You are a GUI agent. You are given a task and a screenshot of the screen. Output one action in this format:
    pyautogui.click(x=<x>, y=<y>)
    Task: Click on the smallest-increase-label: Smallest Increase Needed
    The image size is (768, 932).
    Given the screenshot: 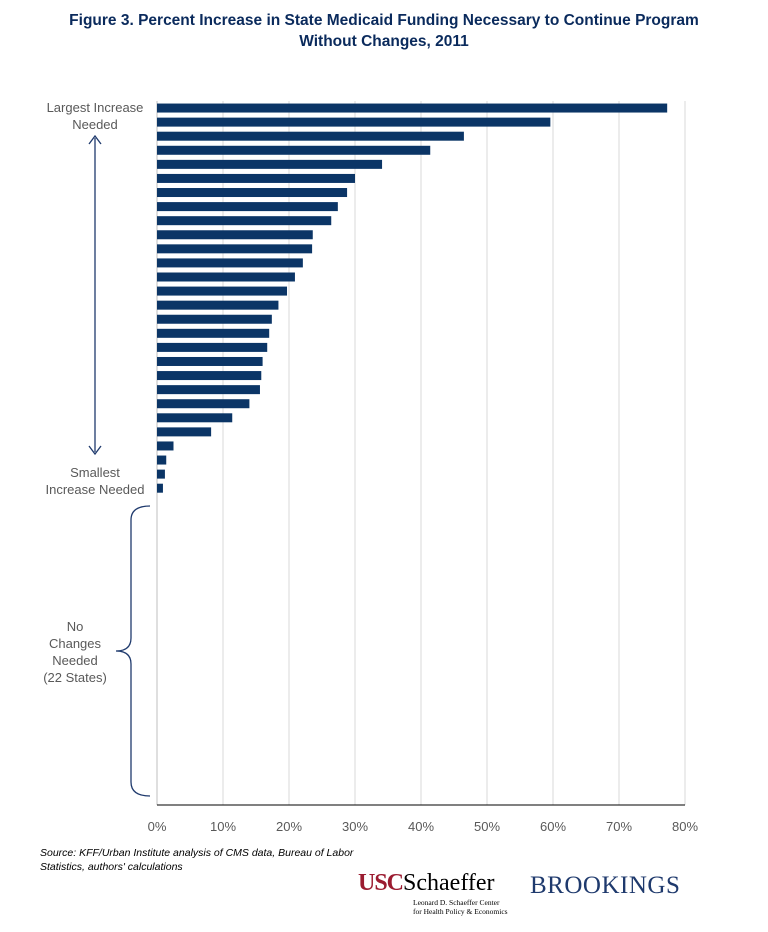 What is the action you would take?
    pyautogui.click(x=95, y=481)
    